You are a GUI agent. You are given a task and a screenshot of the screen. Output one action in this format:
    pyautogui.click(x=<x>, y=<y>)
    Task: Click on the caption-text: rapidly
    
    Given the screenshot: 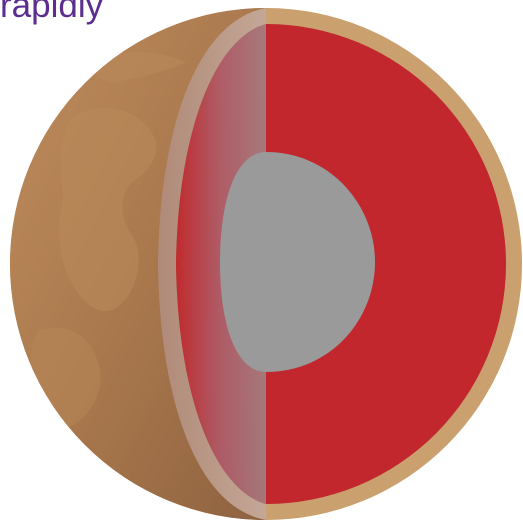 What is the action you would take?
    pyautogui.click(x=52, y=12)
    